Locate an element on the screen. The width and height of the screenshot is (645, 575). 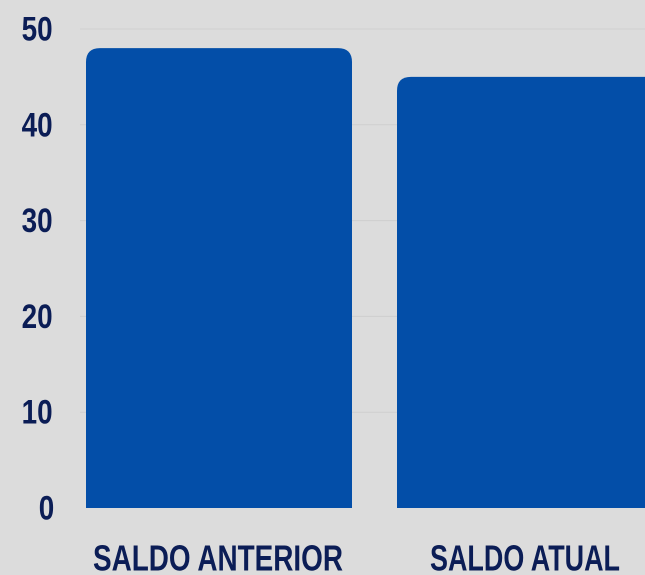
x-axis-labels: SALDO ANTERIOR SALDO ATUAL is located at coordinates (356, 556).